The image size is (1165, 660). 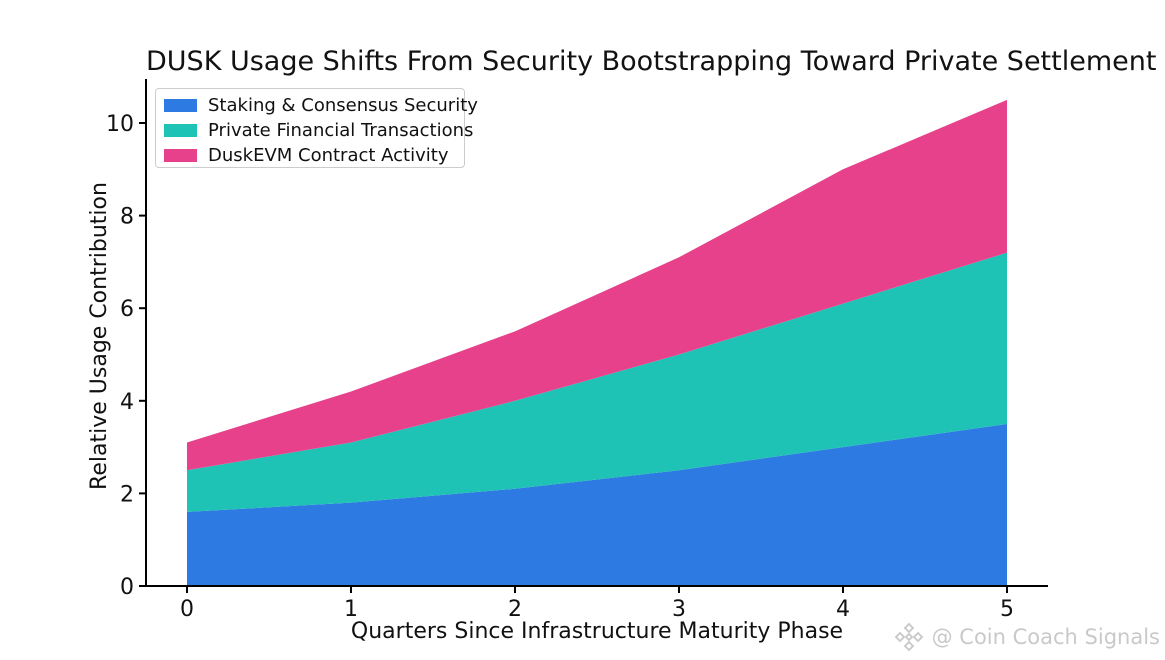 What do you see at coordinates (127, 494) in the screenshot?
I see `y-tick-label: 2` at bounding box center [127, 494].